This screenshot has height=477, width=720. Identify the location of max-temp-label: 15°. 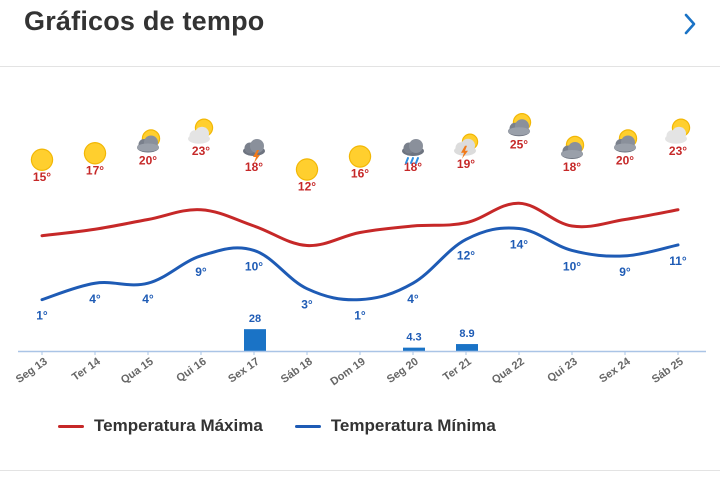
(42, 177).